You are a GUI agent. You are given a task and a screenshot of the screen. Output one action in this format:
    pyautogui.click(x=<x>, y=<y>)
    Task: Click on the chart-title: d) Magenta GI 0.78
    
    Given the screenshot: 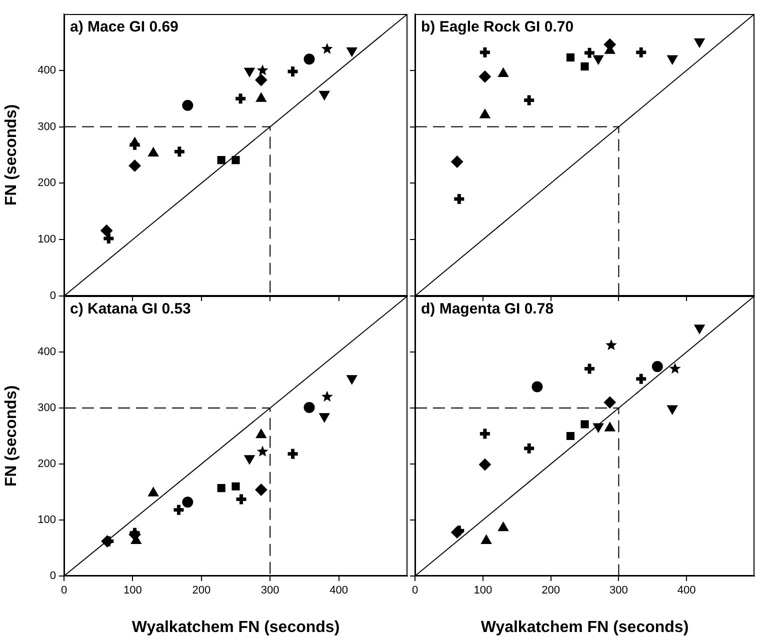 What is the action you would take?
    pyautogui.click(x=487, y=309)
    